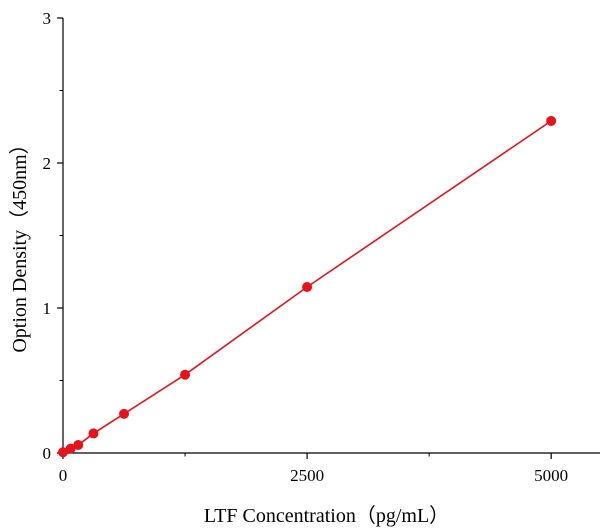 The width and height of the screenshot is (600, 529). What do you see at coordinates (47, 453) in the screenshot?
I see `y-tick-label: 0` at bounding box center [47, 453].